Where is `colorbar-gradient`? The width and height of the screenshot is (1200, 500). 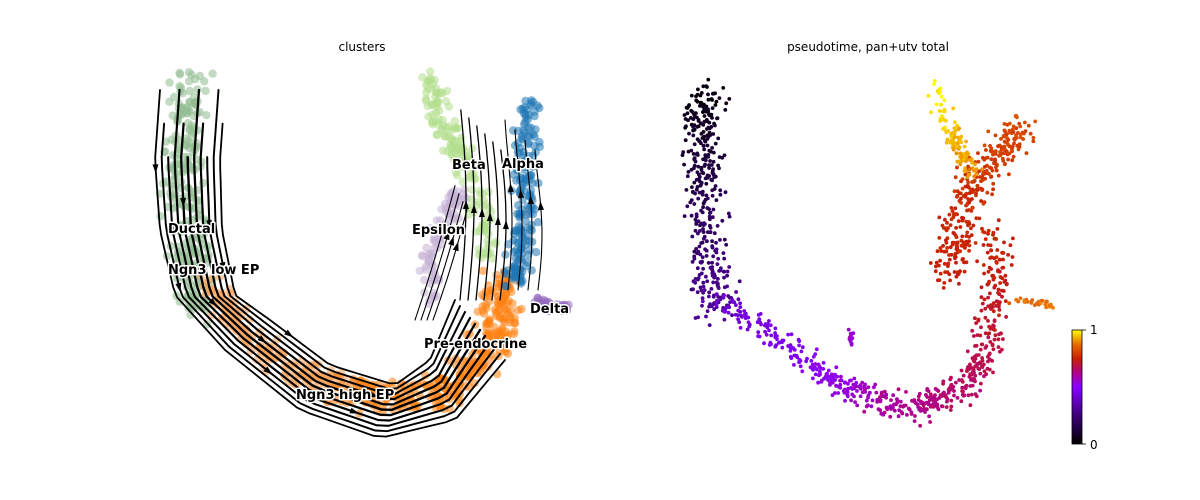 colorbar-gradient is located at coordinates (1077, 387).